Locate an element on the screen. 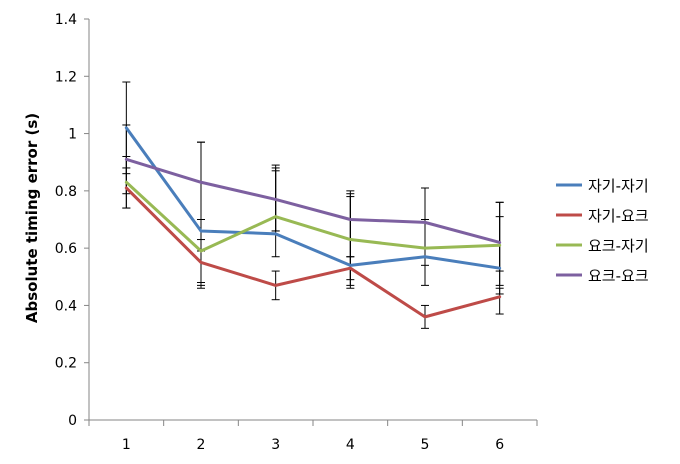 The width and height of the screenshot is (680, 464). y-tick-label: 0.8 is located at coordinates (66, 192).